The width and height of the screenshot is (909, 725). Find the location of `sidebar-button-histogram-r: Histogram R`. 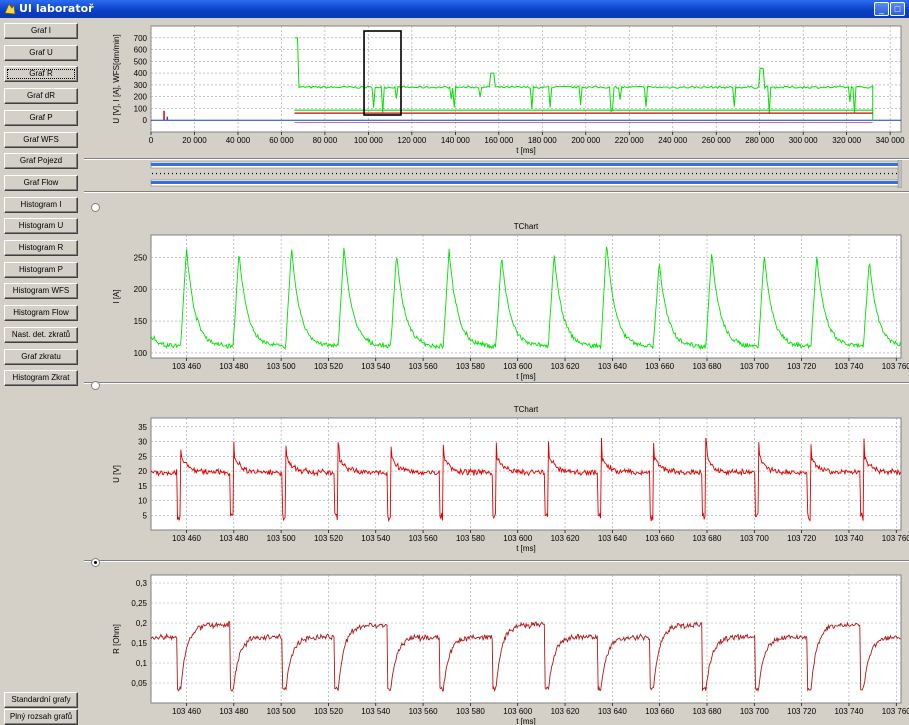

sidebar-button-histogram-r: Histogram R is located at coordinates (41, 248).